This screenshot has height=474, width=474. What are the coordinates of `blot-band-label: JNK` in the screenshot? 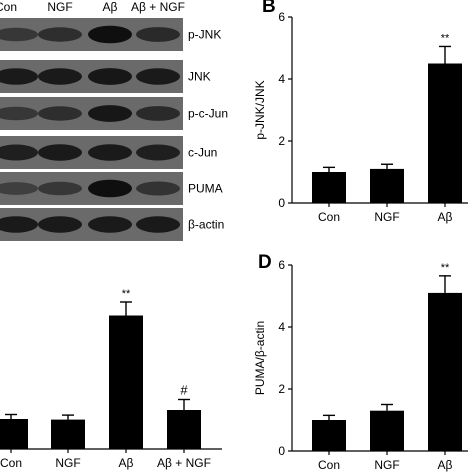 It's located at (199, 77).